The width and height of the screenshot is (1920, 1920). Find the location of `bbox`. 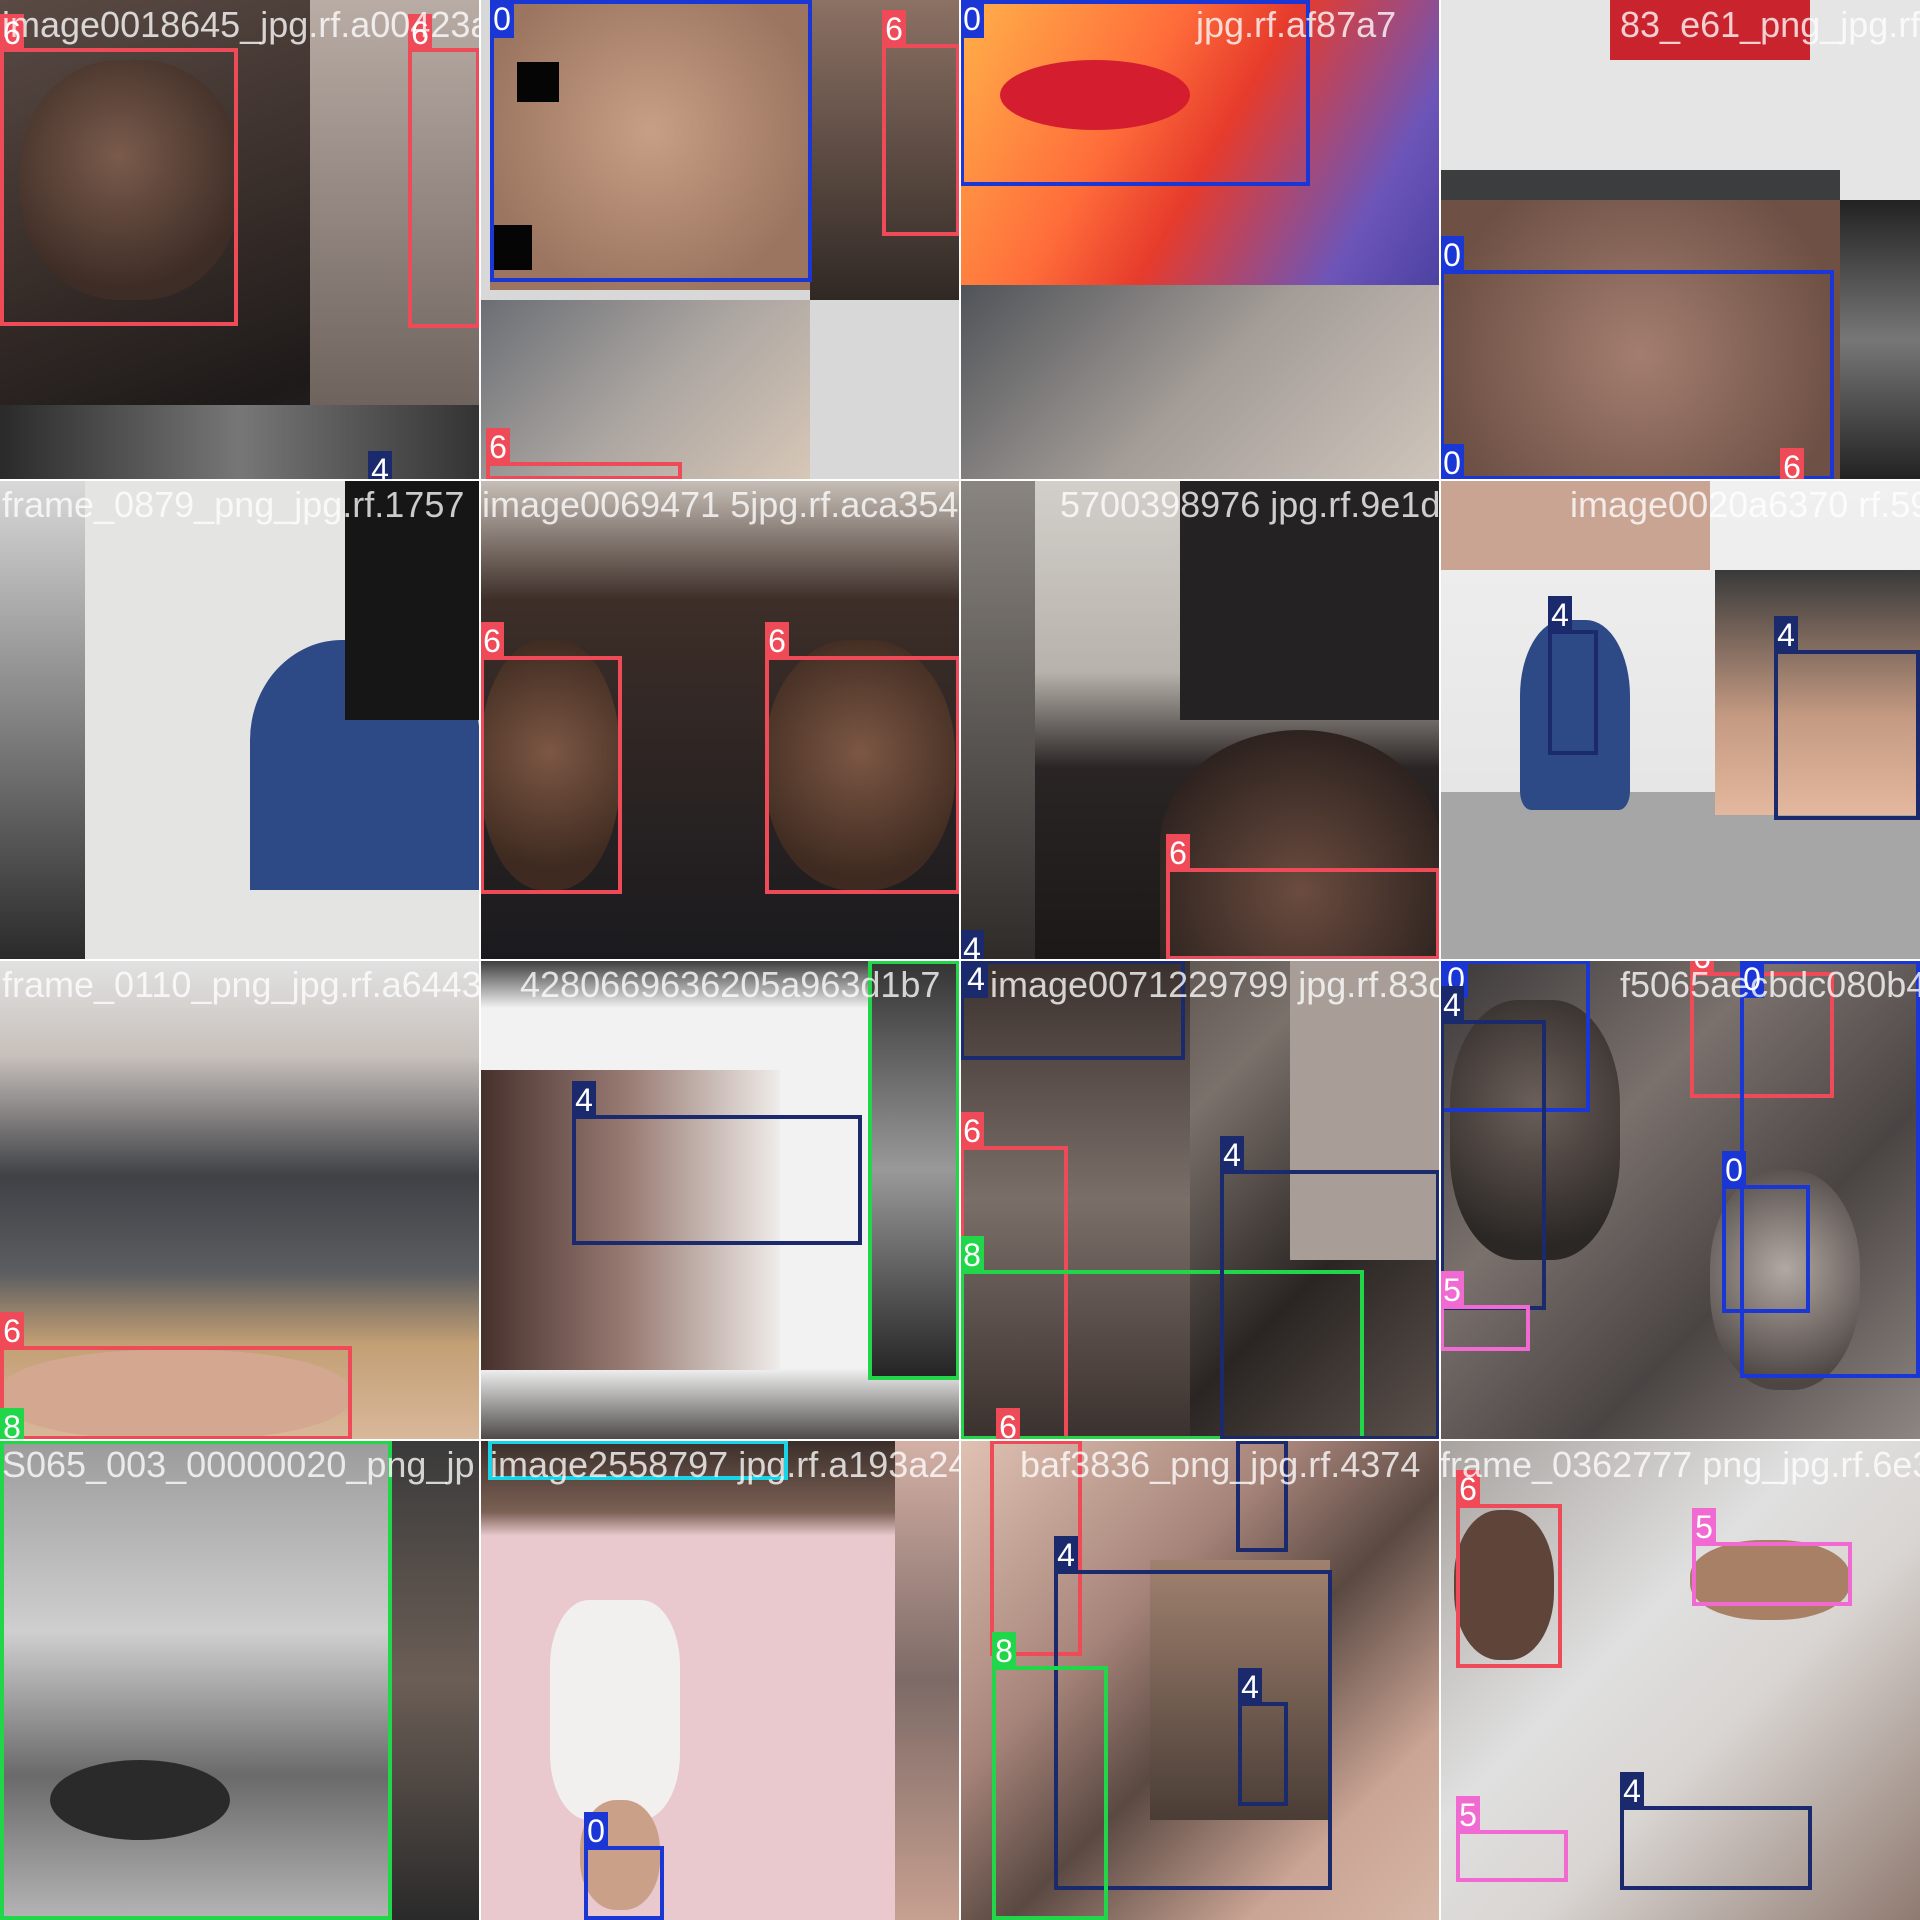

bbox is located at coordinates (196, 1680).